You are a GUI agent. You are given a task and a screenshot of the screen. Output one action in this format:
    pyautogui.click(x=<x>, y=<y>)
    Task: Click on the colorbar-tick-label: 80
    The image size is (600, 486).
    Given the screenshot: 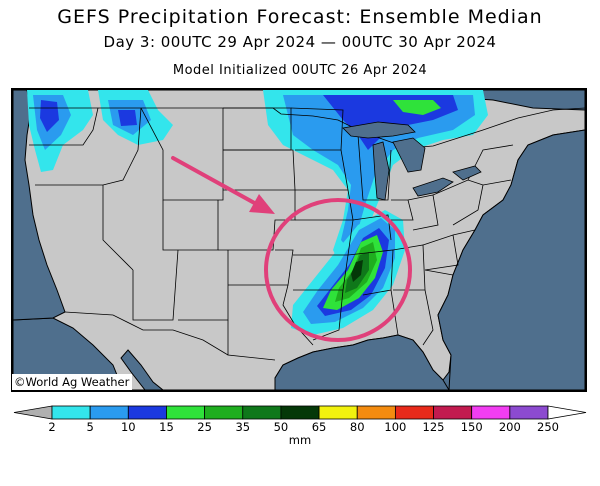 What is the action you would take?
    pyautogui.click(x=357, y=427)
    